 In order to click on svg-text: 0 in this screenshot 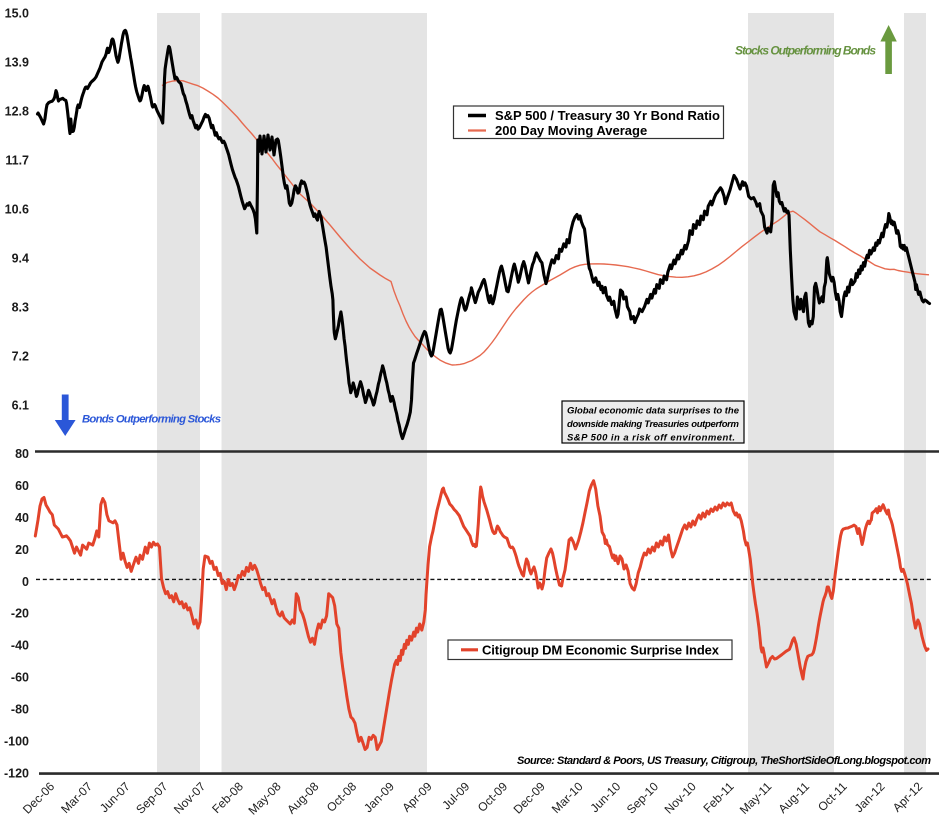, I will do `click(25, 582)`.